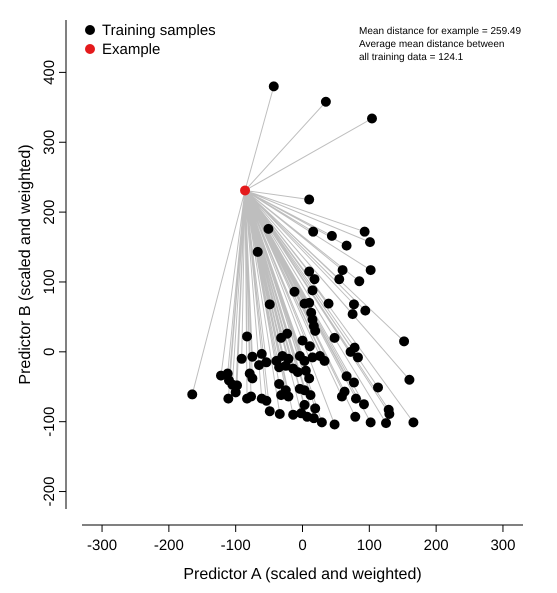  Describe the element at coordinates (235, 545) in the screenshot. I see `x-tick-label: -100` at that location.